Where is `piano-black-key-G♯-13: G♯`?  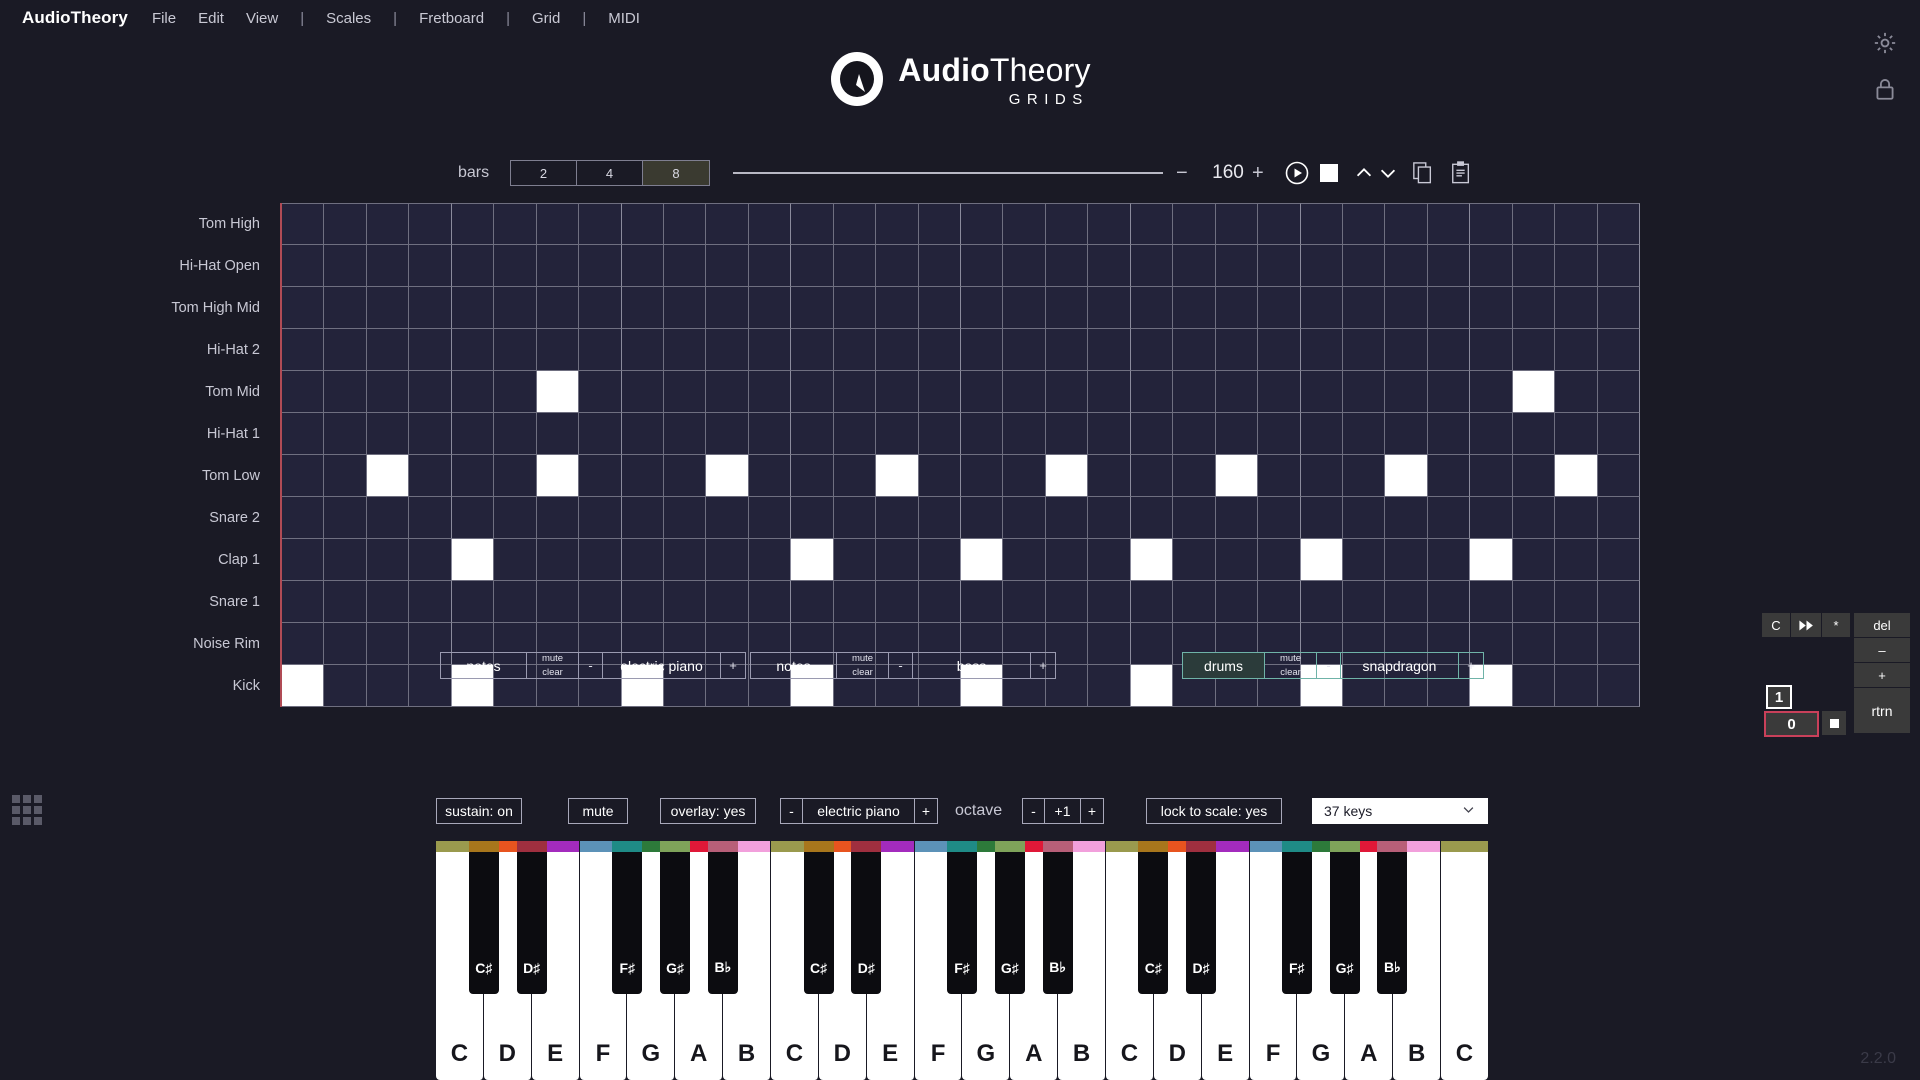 piano-black-key-G♯-13: G♯ is located at coordinates (1344, 917).